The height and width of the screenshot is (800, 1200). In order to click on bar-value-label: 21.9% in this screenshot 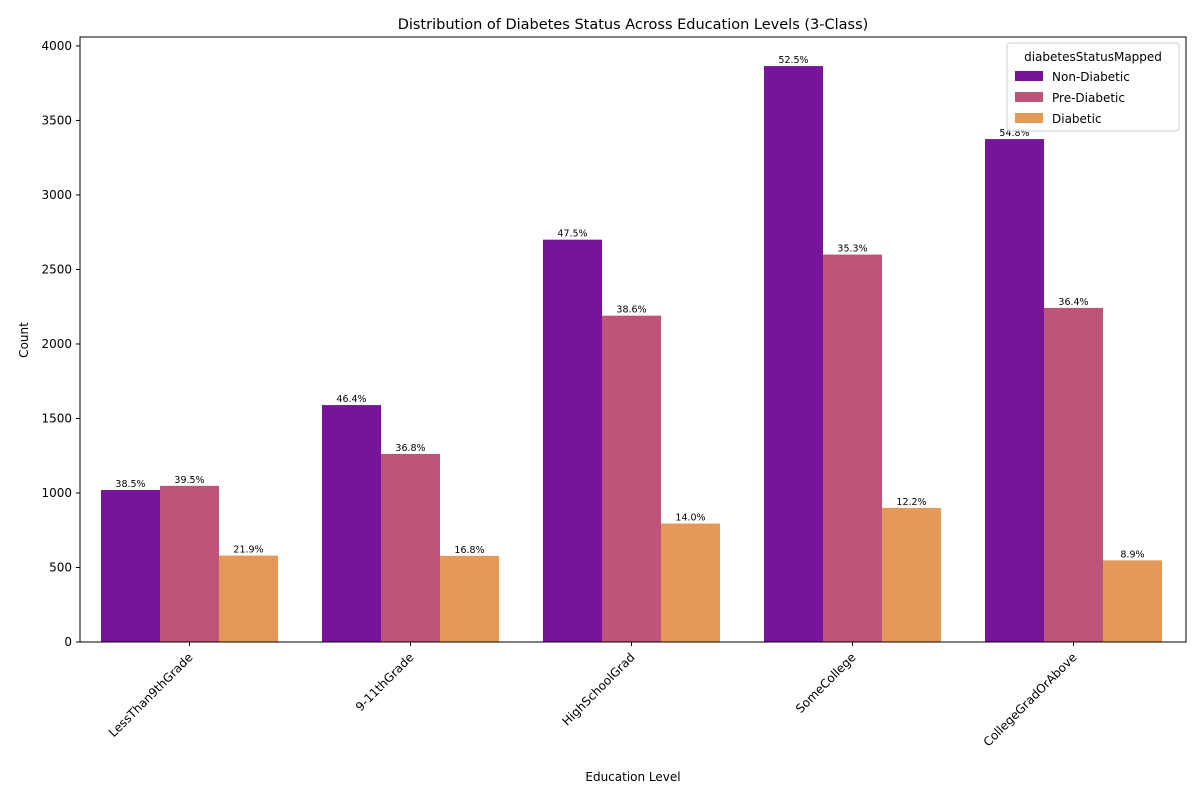, I will do `click(248, 550)`.